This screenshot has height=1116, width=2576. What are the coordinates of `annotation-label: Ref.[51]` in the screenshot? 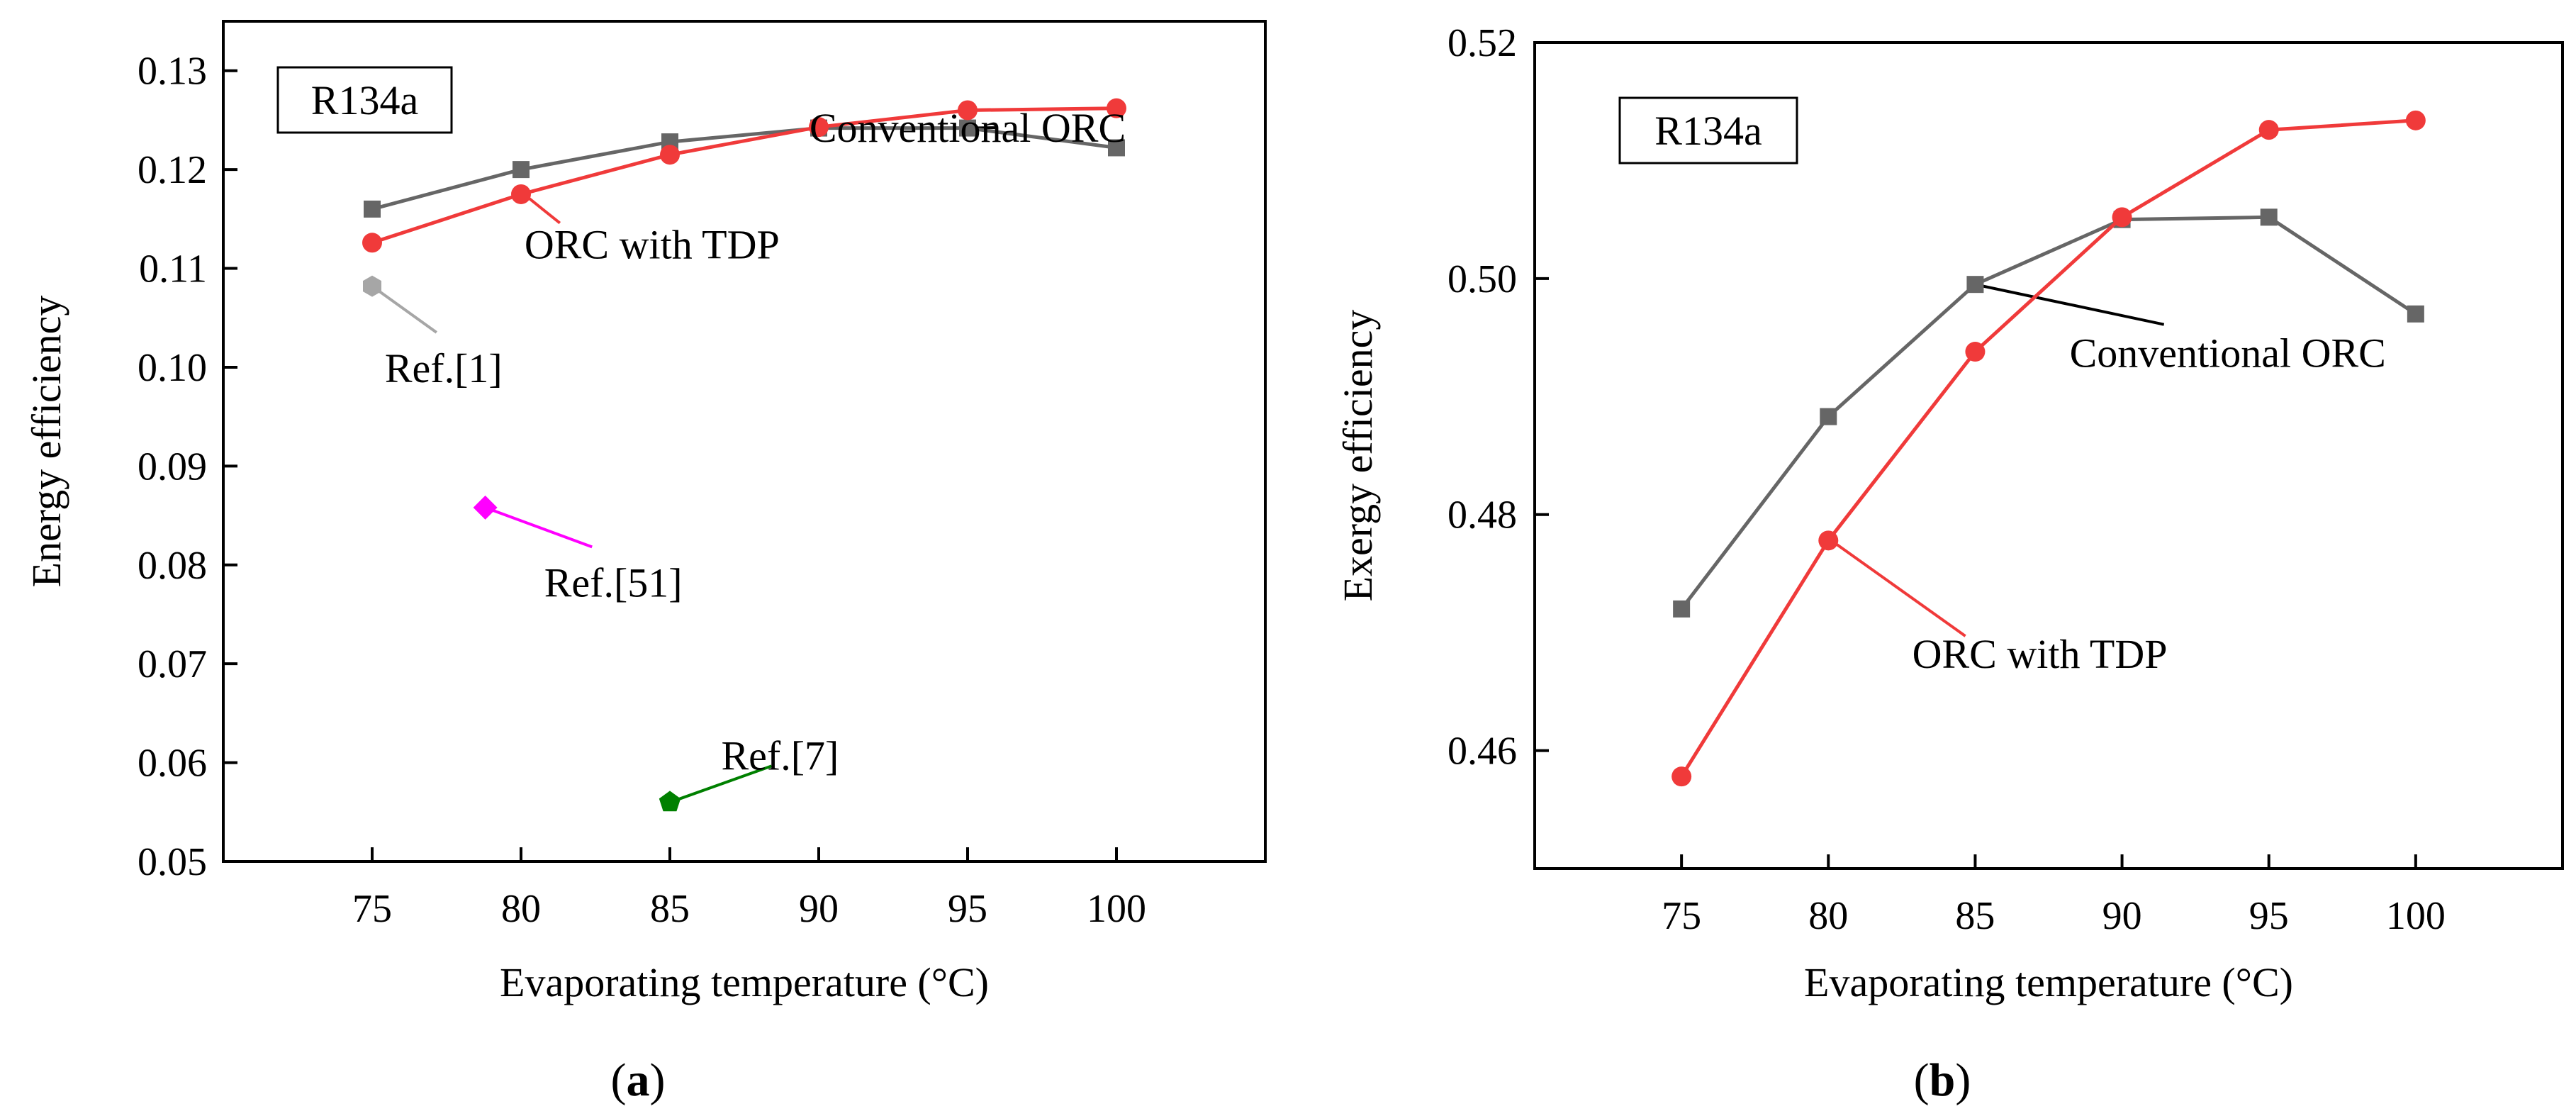 It's located at (613, 582).